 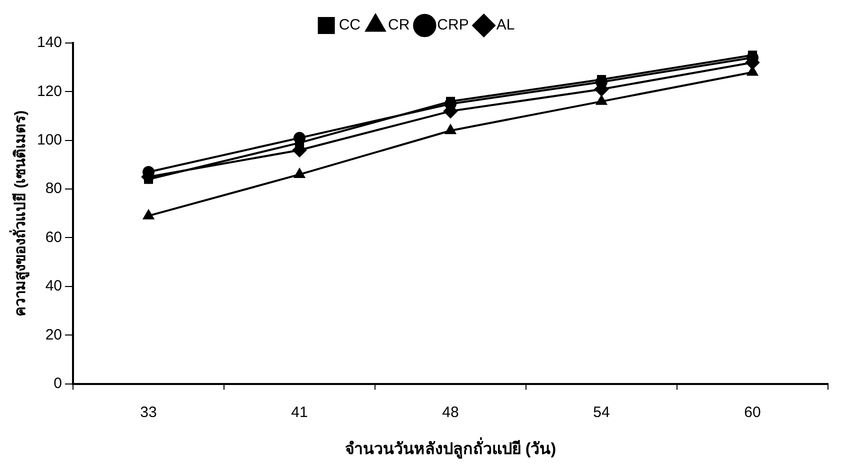 What do you see at coordinates (49, 140) in the screenshot?
I see `y-tick-label: 100` at bounding box center [49, 140].